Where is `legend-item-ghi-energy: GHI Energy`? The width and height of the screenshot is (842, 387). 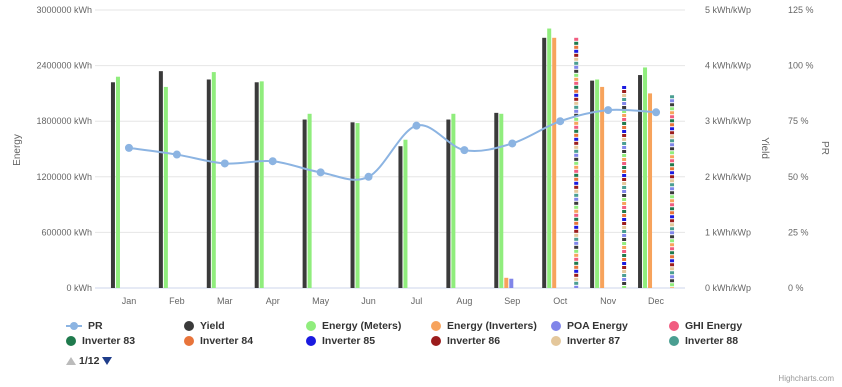
legend-item-ghi-energy: GHI Energy is located at coordinates (705, 326).